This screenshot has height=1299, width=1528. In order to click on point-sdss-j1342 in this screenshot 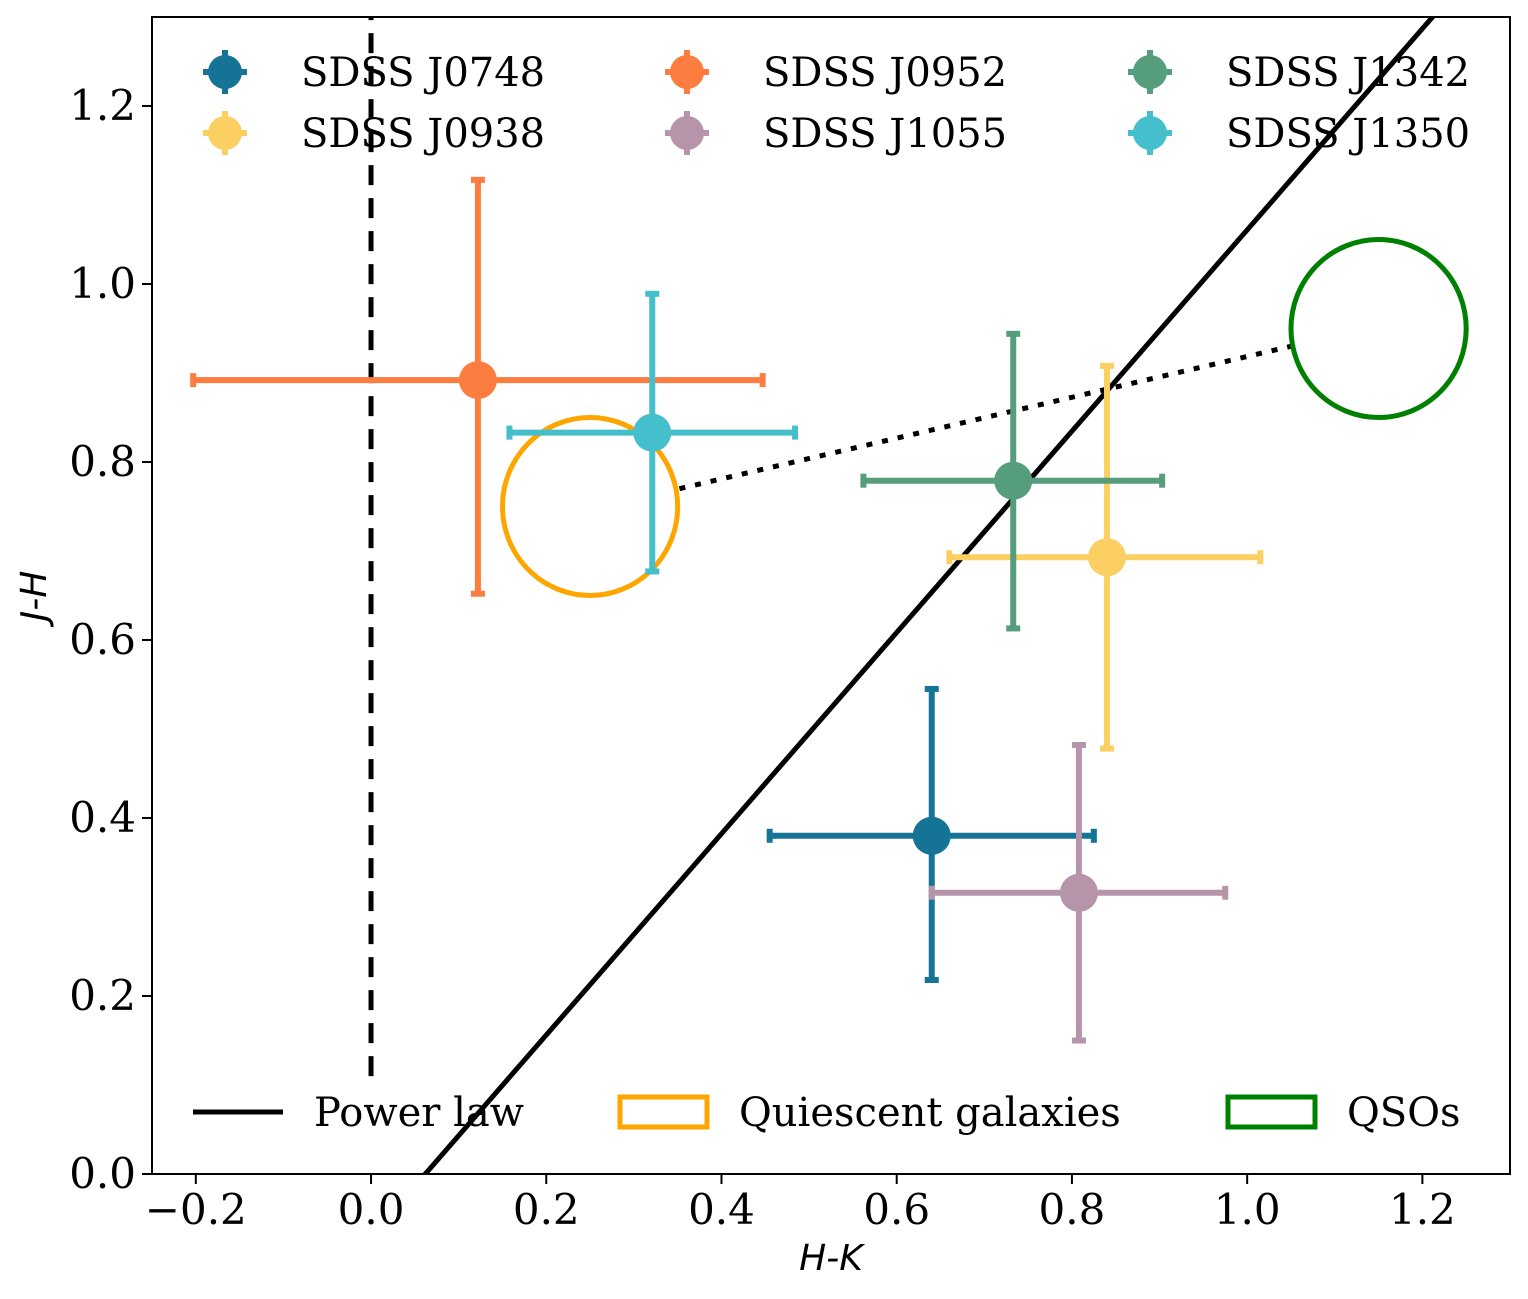, I will do `click(1013, 481)`.